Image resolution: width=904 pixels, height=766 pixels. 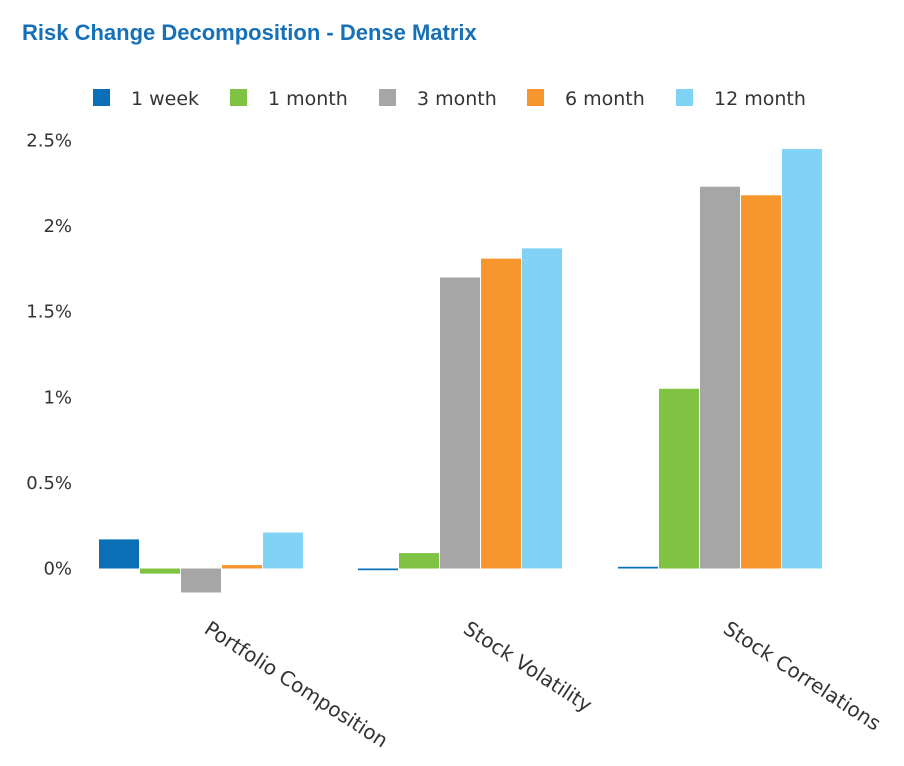 I want to click on legend-item: 12 month, so click(x=741, y=99).